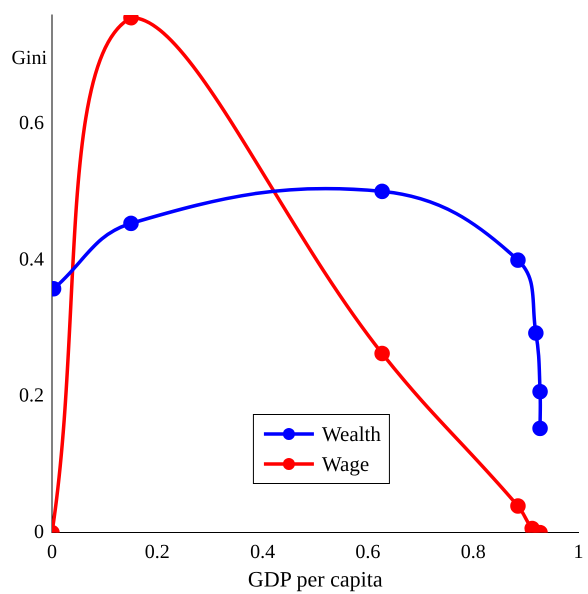 The height and width of the screenshot is (594, 588). What do you see at coordinates (579, 551) in the screenshot?
I see `x-tick-label: 1` at bounding box center [579, 551].